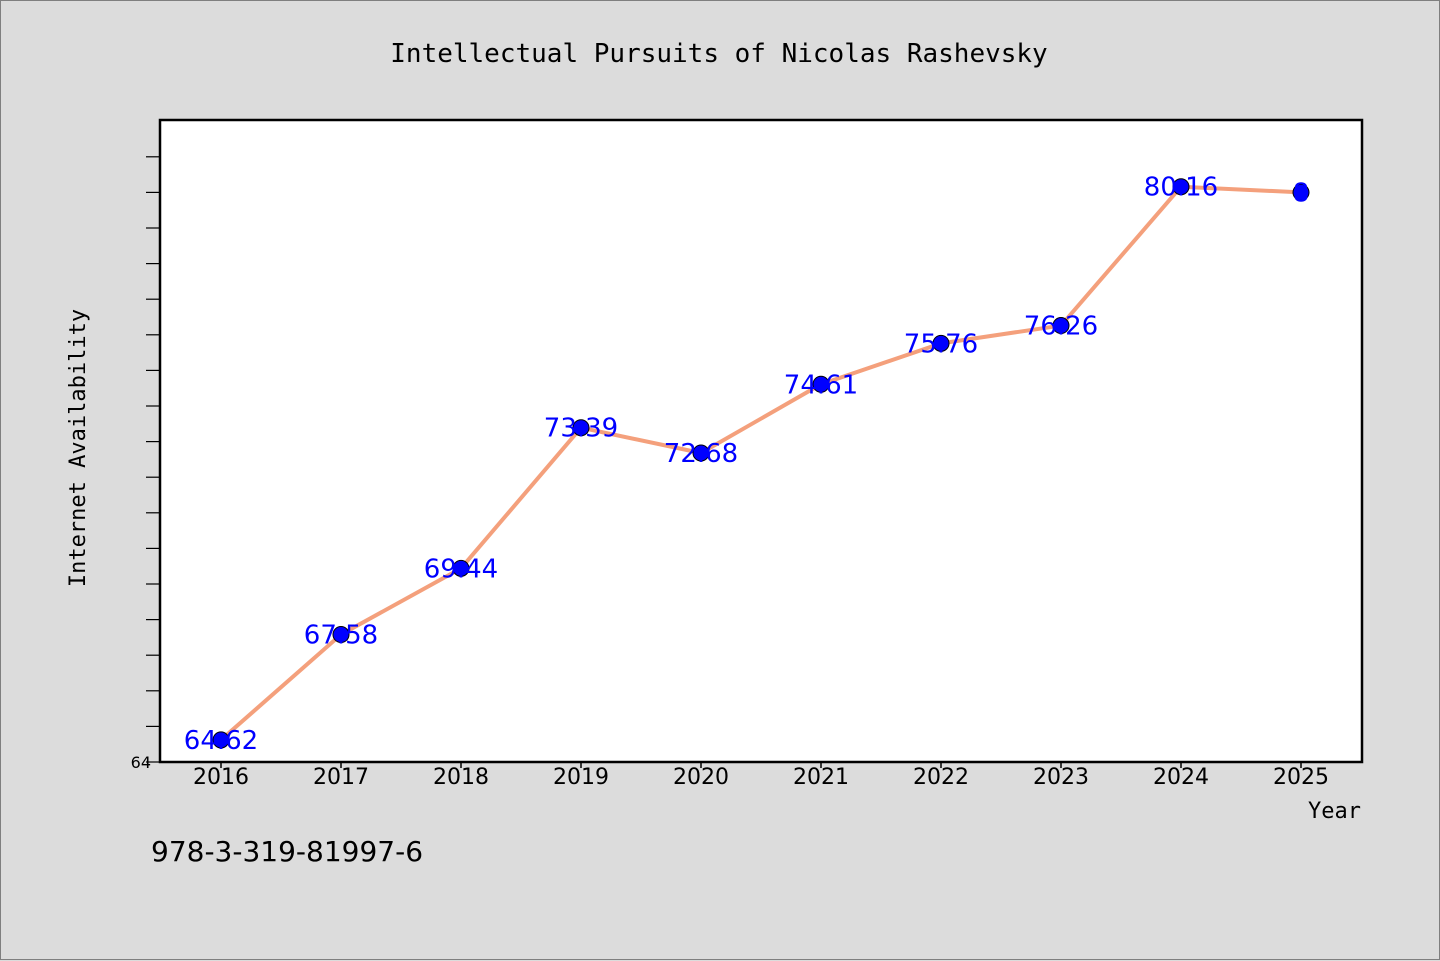 This screenshot has height=961, width=1440. What do you see at coordinates (287, 851) in the screenshot?
I see `footer-code: 978-3-319-81997-6` at bounding box center [287, 851].